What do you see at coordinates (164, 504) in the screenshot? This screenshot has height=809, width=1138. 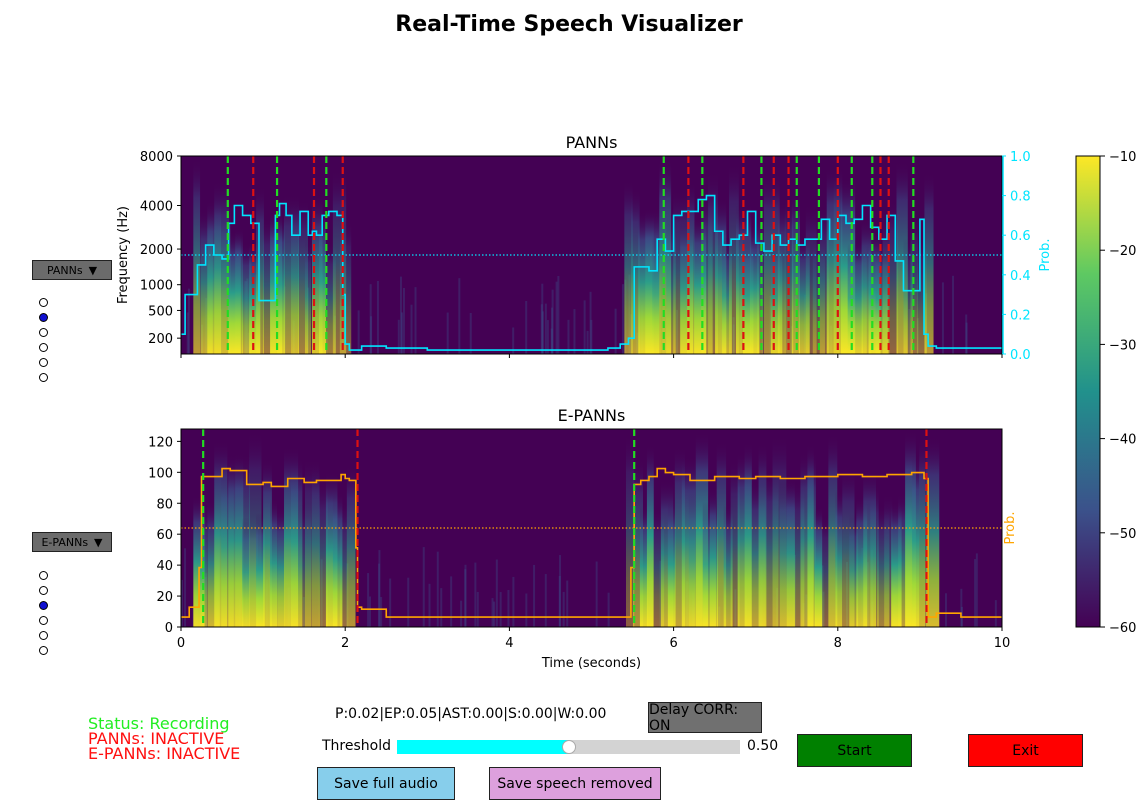 I see `y-tick-label: 80` at bounding box center [164, 504].